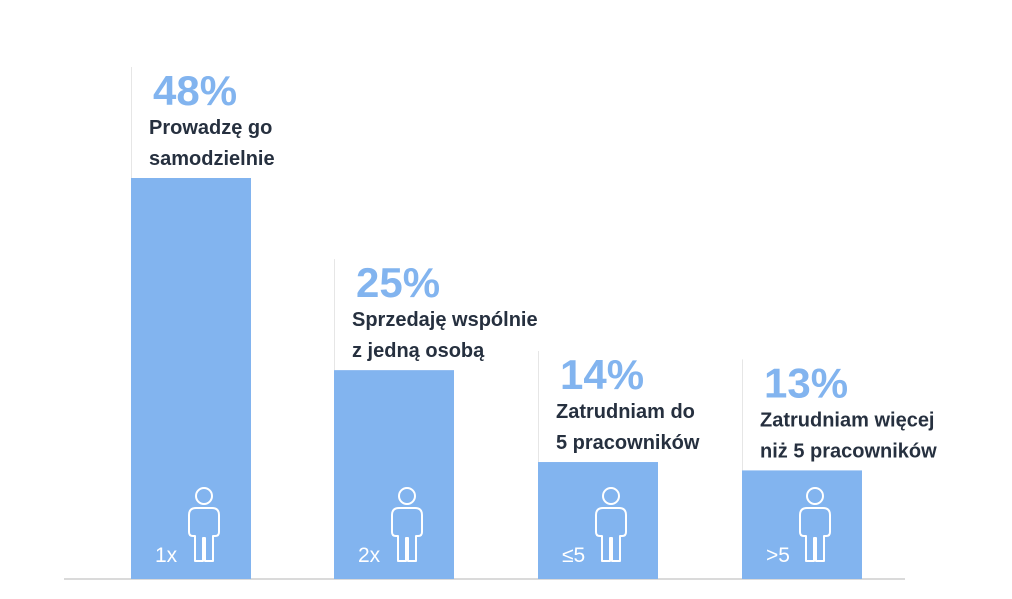 The height and width of the screenshot is (599, 1012). Describe the element at coordinates (839, 469) in the screenshot. I see `bar-group: 13% Zatrudniam więcej niż 5 pracowników >5` at that location.